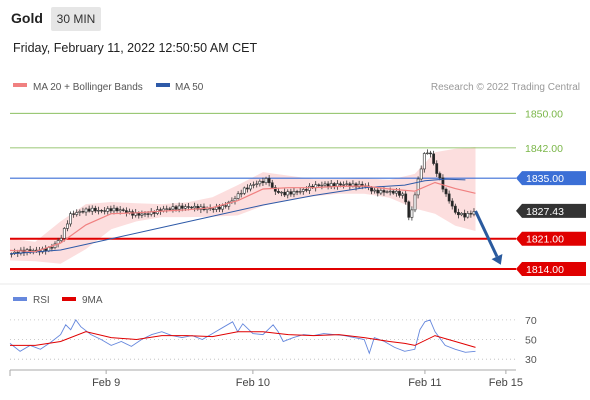 The image size is (590, 400). What do you see at coordinates (551, 178) in the screenshot?
I see `level-tag-pivot` at bounding box center [551, 178].